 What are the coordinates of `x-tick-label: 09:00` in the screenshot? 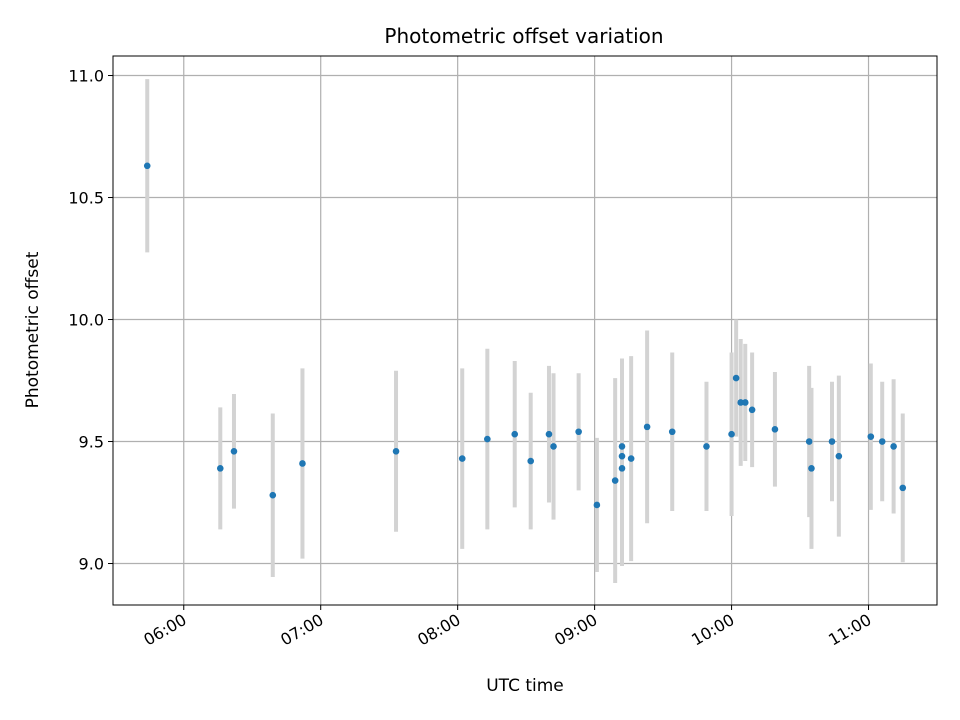 It's located at (575, 630).